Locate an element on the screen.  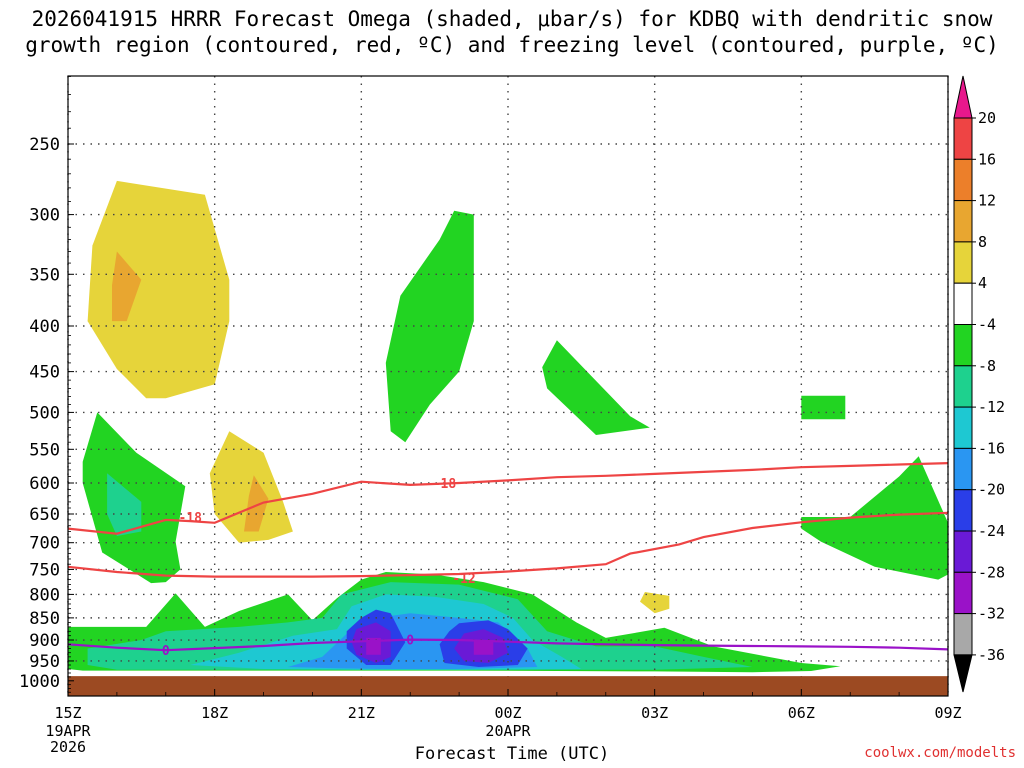
y-tick-label-800: 800 is located at coordinates (44, 595).